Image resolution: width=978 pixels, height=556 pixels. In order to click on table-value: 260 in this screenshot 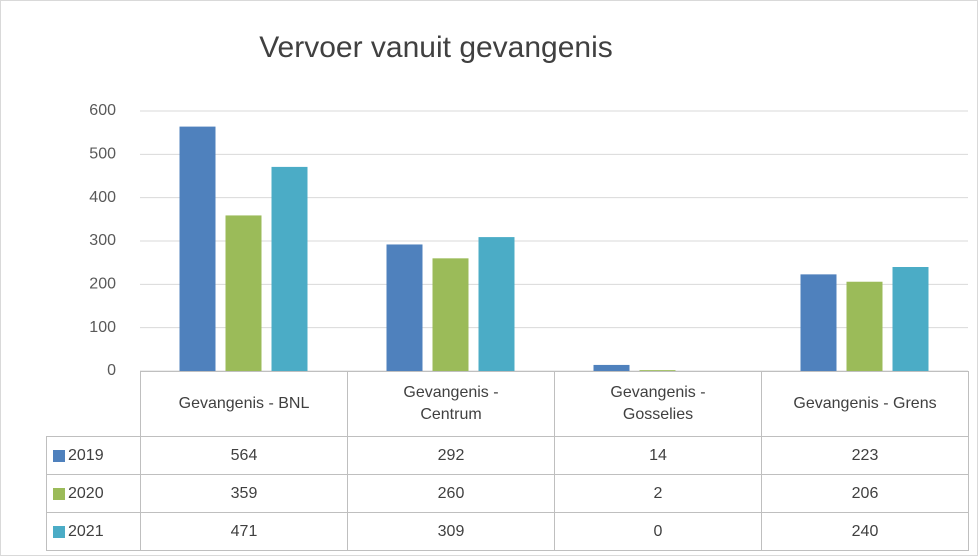, I will do `click(451, 493)`.